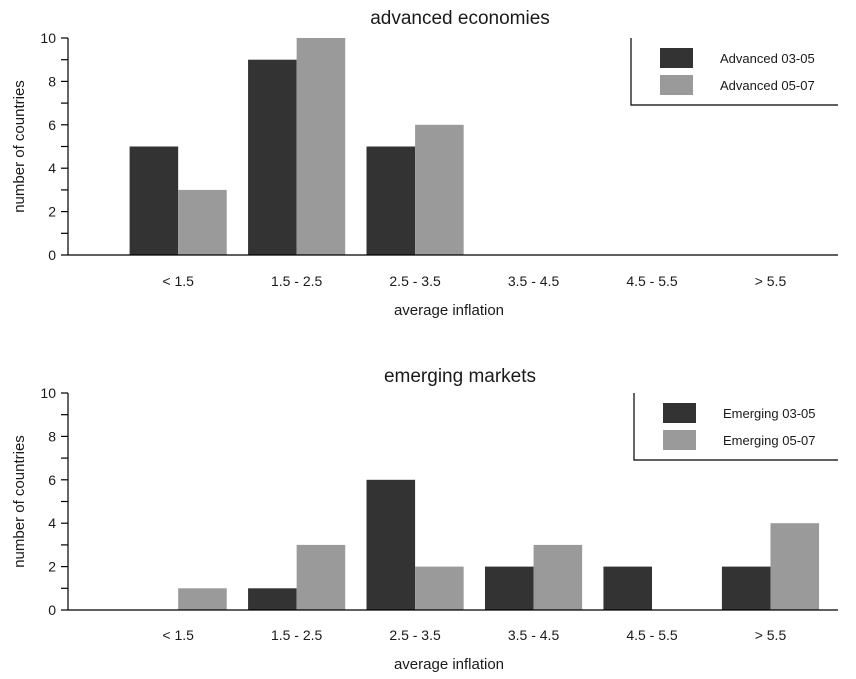 The height and width of the screenshot is (679, 856). Describe the element at coordinates (769, 440) in the screenshot. I see `legend-label: Emerging 05-07` at that location.